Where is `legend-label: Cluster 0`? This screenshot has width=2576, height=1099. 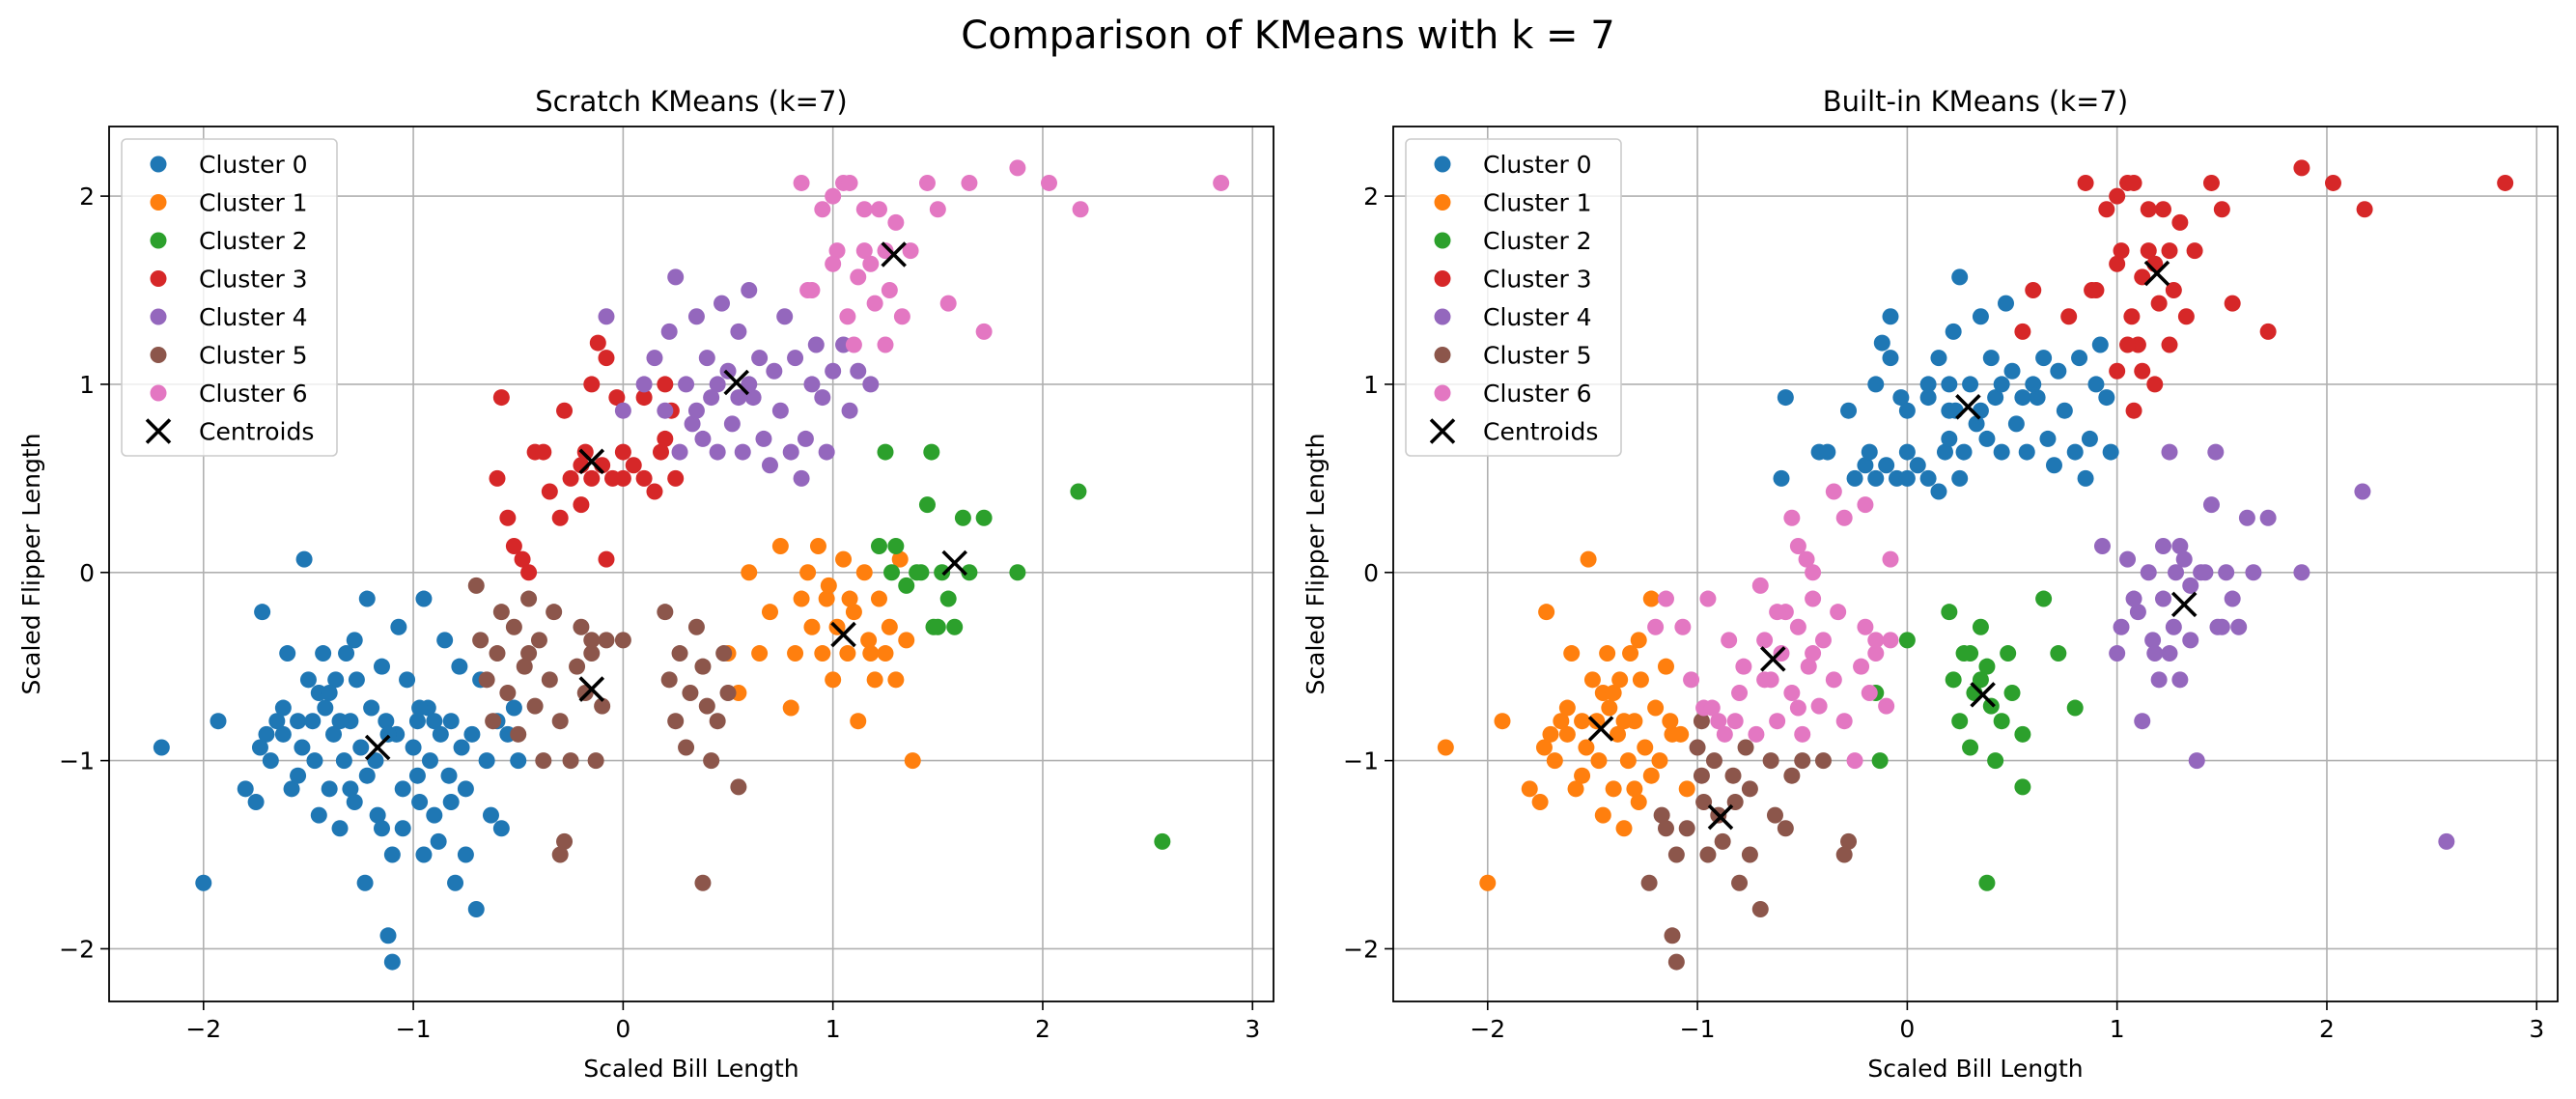 legend-label: Cluster 0 is located at coordinates (1538, 165).